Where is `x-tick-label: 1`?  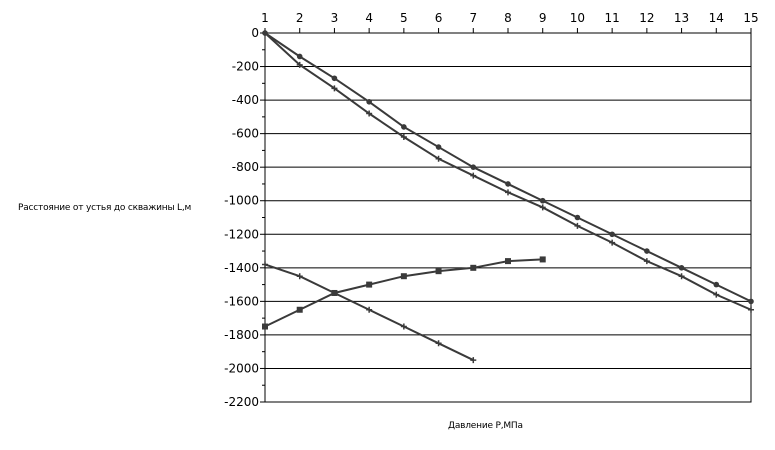
x-tick-label: 1 is located at coordinates (265, 18).